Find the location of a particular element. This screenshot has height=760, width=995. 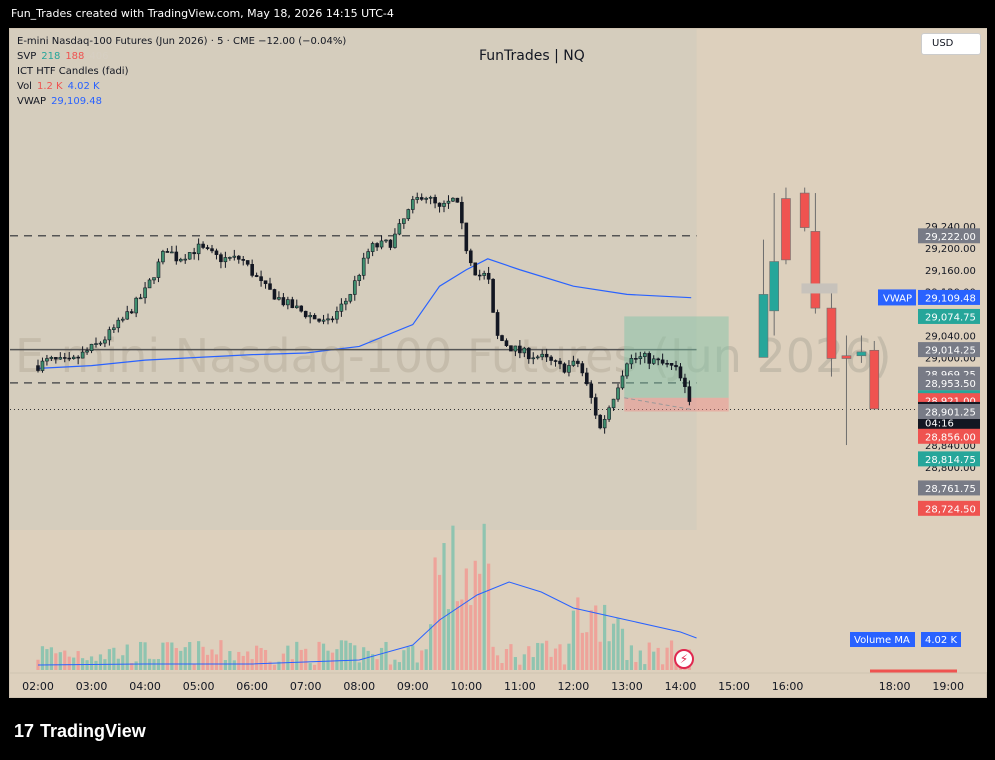

price-label: 29,109.48 is located at coordinates (950, 298).